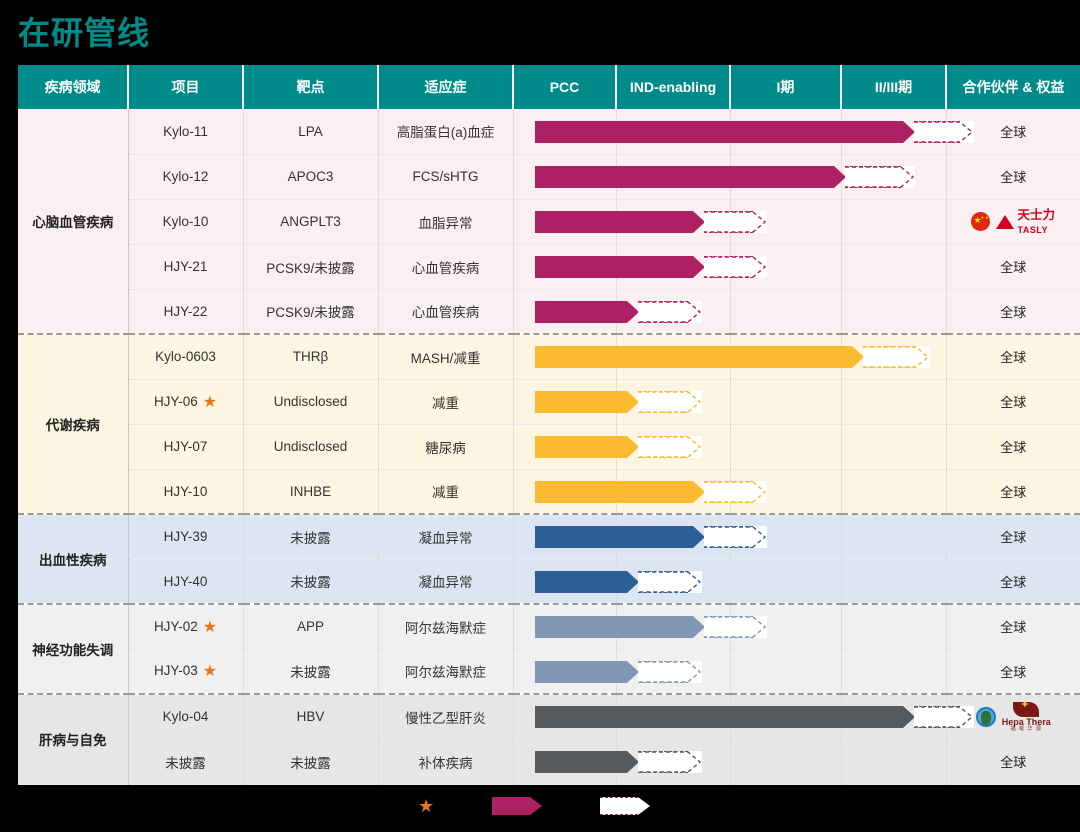 The height and width of the screenshot is (832, 1080). I want to click on table-row: HJY-21 PCSK9/未披露 心血管疾病 全球, so click(549, 267).